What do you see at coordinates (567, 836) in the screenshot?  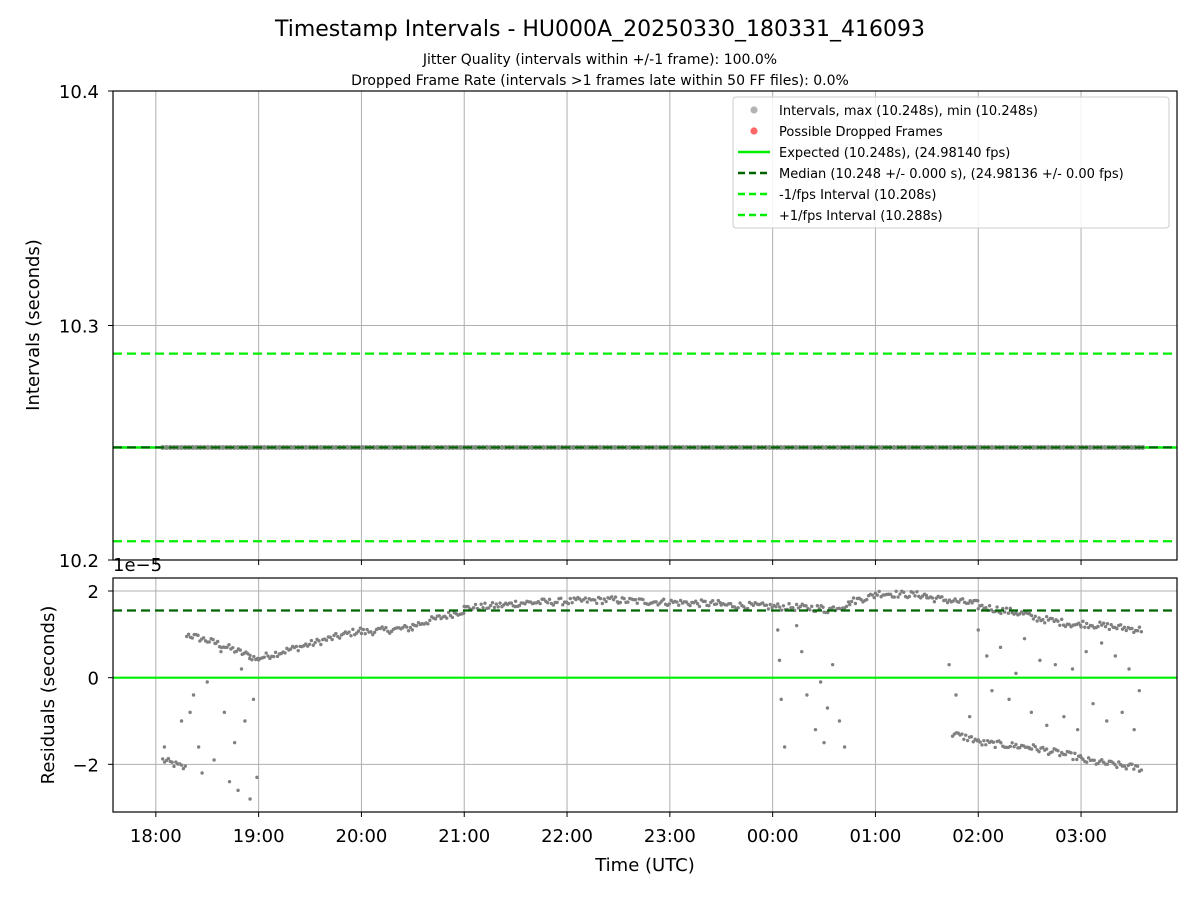 I see `x-tick-label: 22:00` at bounding box center [567, 836].